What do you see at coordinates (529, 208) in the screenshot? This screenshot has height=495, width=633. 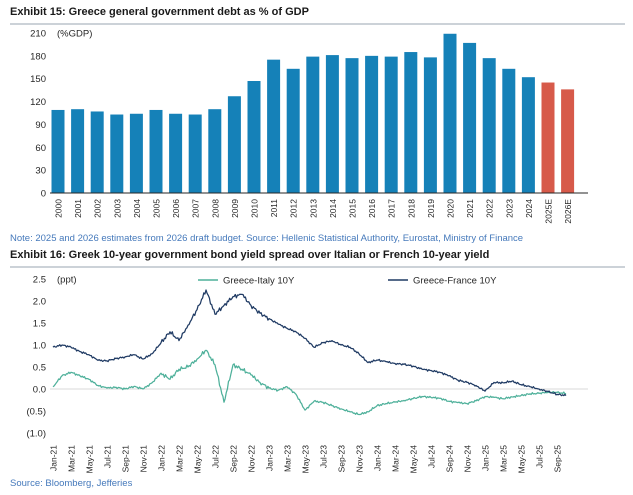 I see `x-axis-label-2024: 2024` at bounding box center [529, 208].